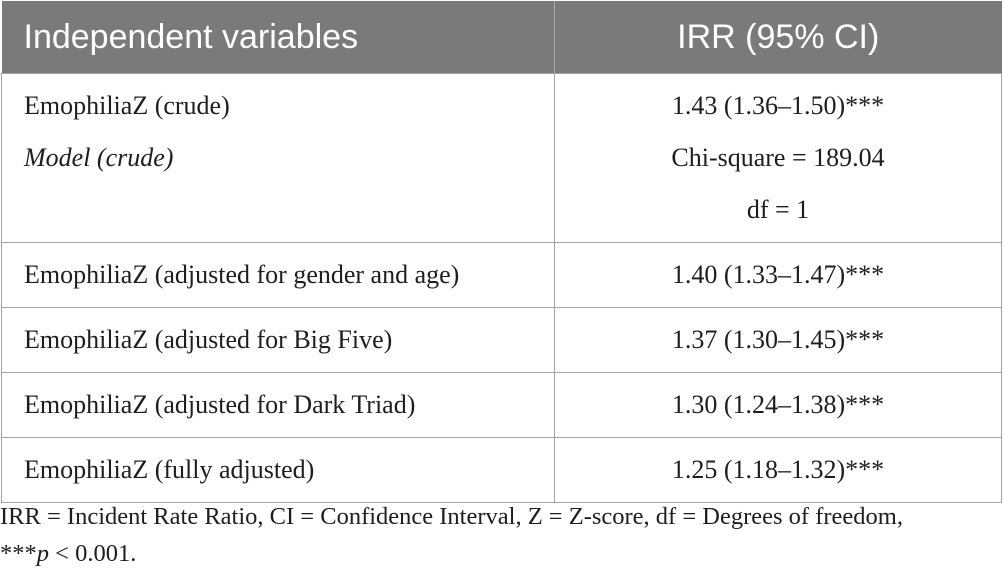 Image resolution: width=1004 pixels, height=575 pixels. What do you see at coordinates (220, 404) in the screenshot?
I see `variable-label: EmophiliaZ (adjusted for Dark Triad)` at bounding box center [220, 404].